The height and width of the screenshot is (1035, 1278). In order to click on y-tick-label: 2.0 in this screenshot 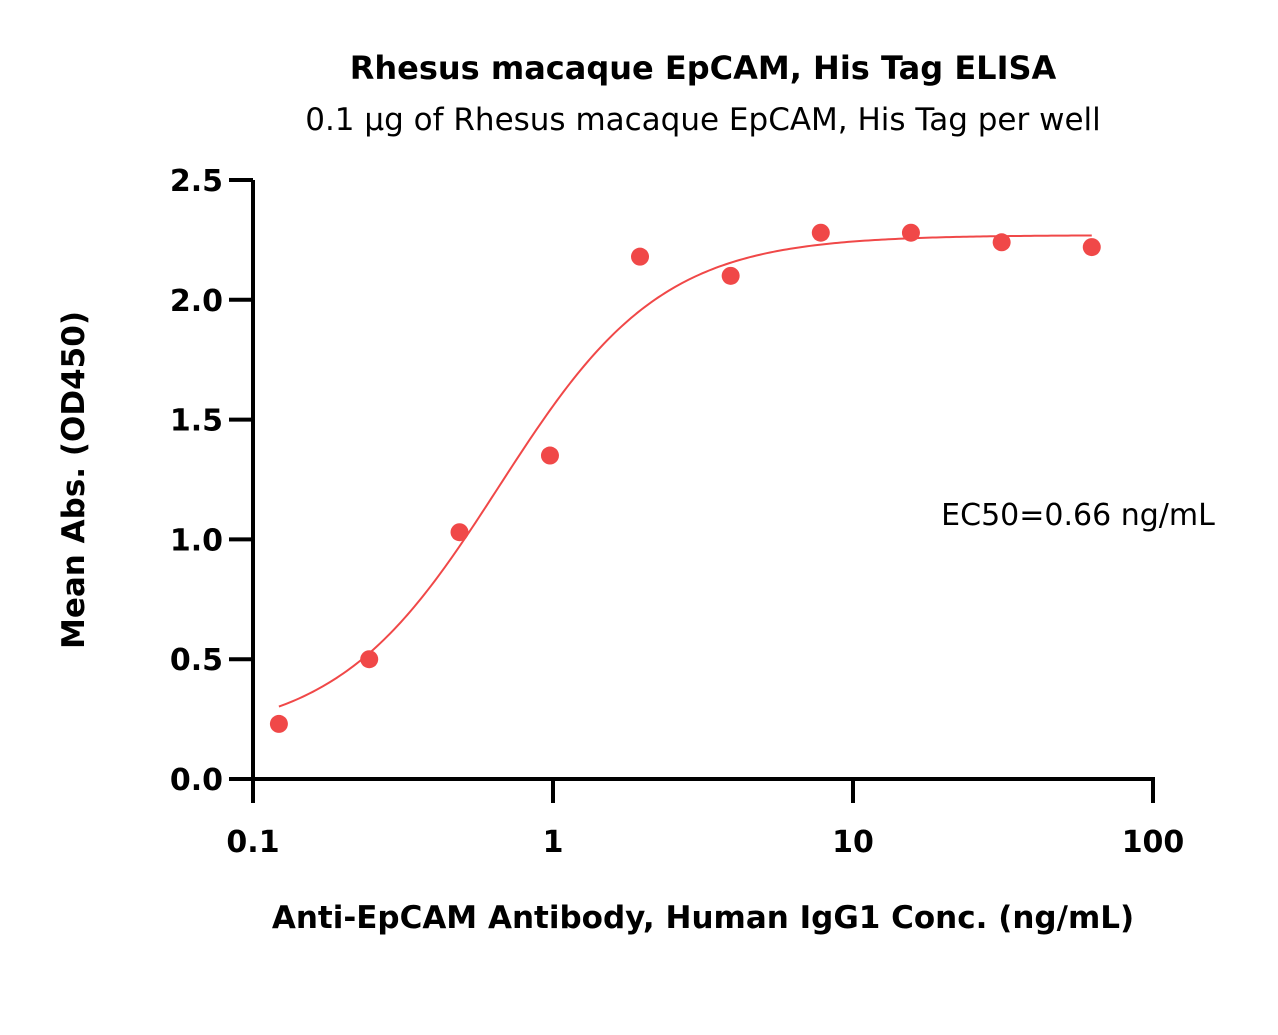, I will do `click(196, 301)`.